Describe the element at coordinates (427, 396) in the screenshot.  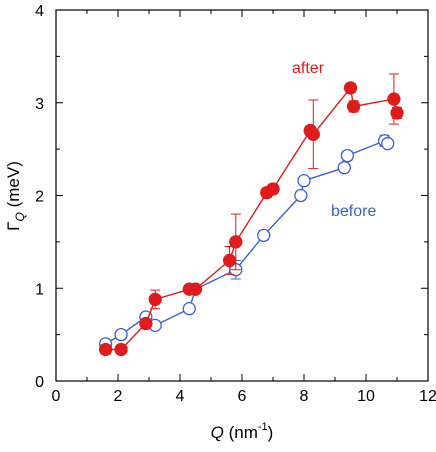
I see `x-tick-label: 12` at that location.